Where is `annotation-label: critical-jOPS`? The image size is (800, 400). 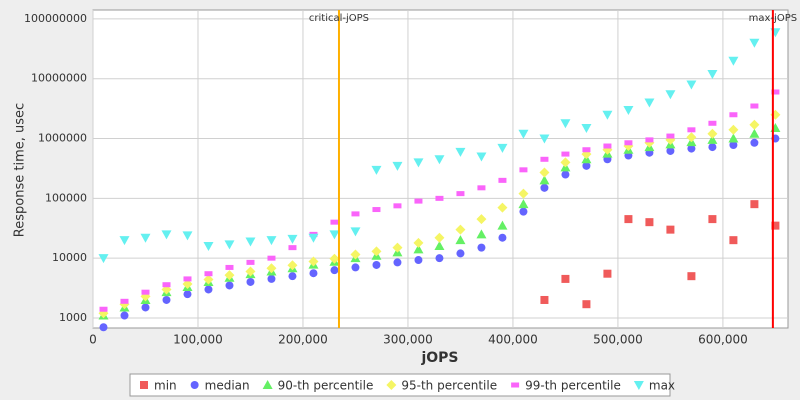 annotation-label: critical-jOPS is located at coordinates (339, 18).